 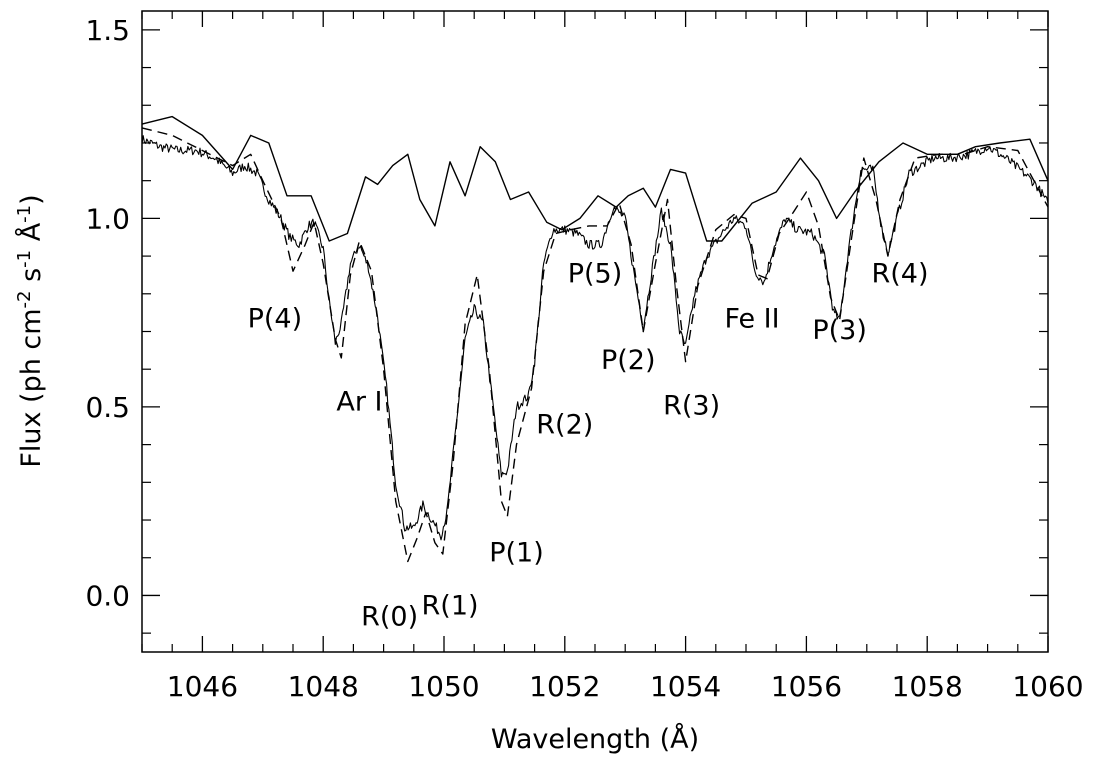 I want to click on annotation-label: P(4), so click(x=275, y=319).